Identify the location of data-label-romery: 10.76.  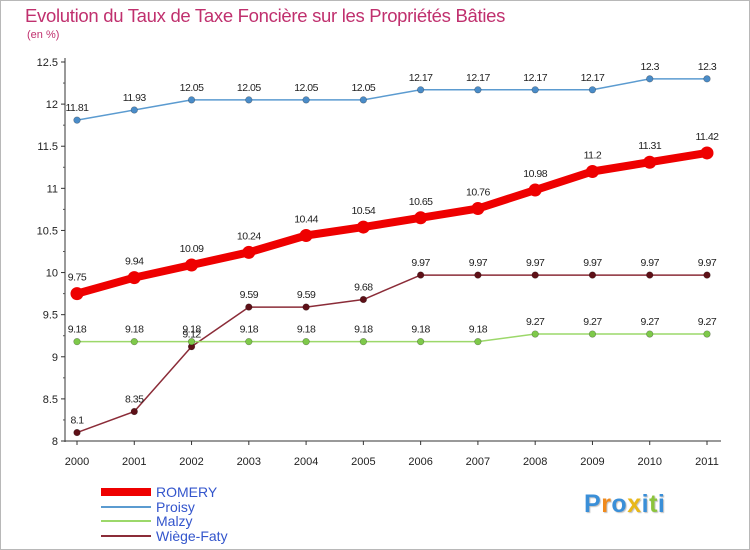
(478, 193).